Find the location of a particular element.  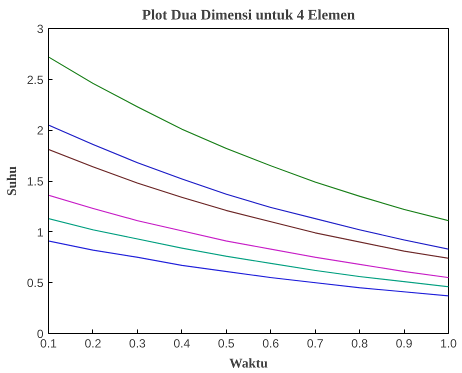

x-tick-label: 0.9 is located at coordinates (404, 343).